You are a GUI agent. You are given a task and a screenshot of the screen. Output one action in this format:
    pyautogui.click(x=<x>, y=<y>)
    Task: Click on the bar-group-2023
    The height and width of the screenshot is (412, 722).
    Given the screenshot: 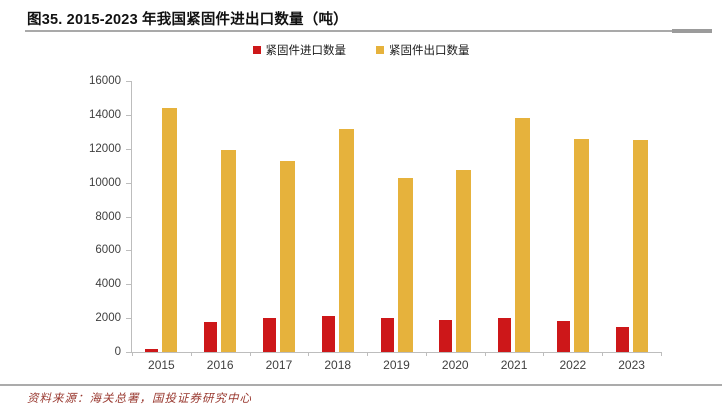 What is the action you would take?
    pyautogui.click(x=631, y=216)
    